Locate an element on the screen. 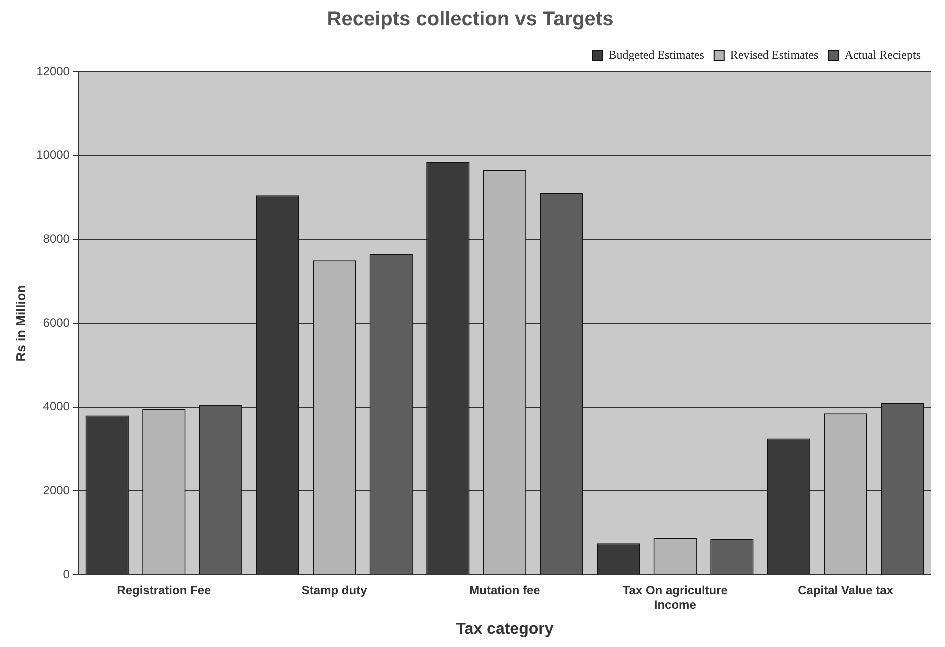  x-tick-label: Stamp duty is located at coordinates (335, 591).